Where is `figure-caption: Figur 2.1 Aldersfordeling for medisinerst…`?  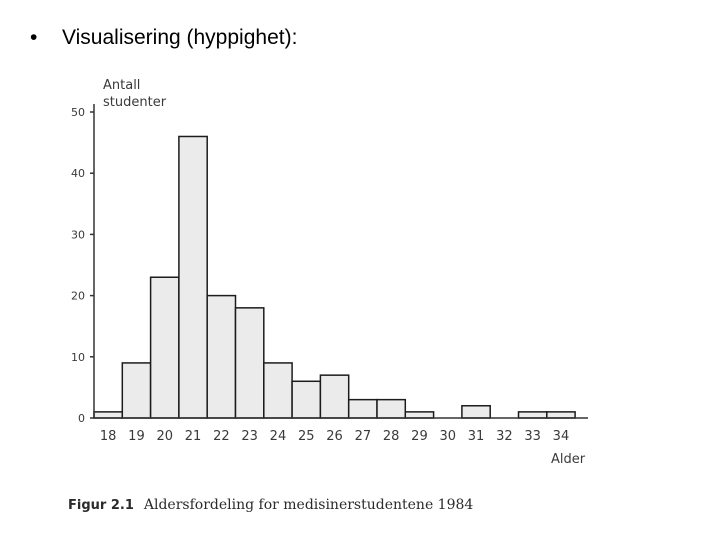 figure-caption: Figur 2.1 Aldersfordeling for medisinerst… is located at coordinates (270, 504).